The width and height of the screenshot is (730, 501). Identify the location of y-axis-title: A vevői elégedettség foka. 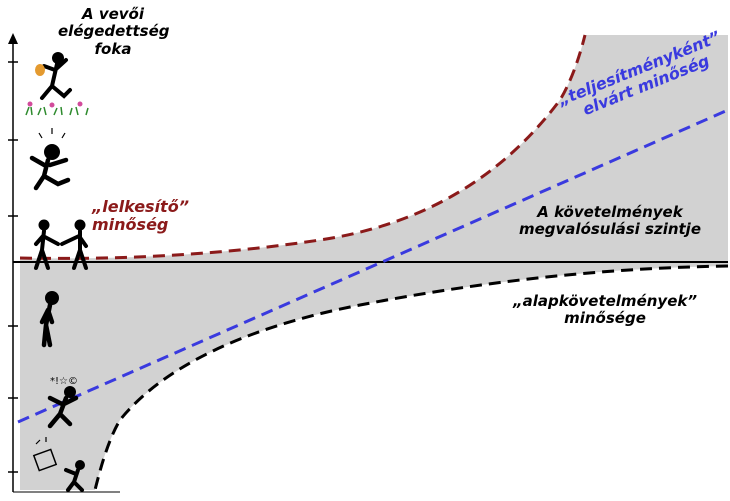
(114, 31).